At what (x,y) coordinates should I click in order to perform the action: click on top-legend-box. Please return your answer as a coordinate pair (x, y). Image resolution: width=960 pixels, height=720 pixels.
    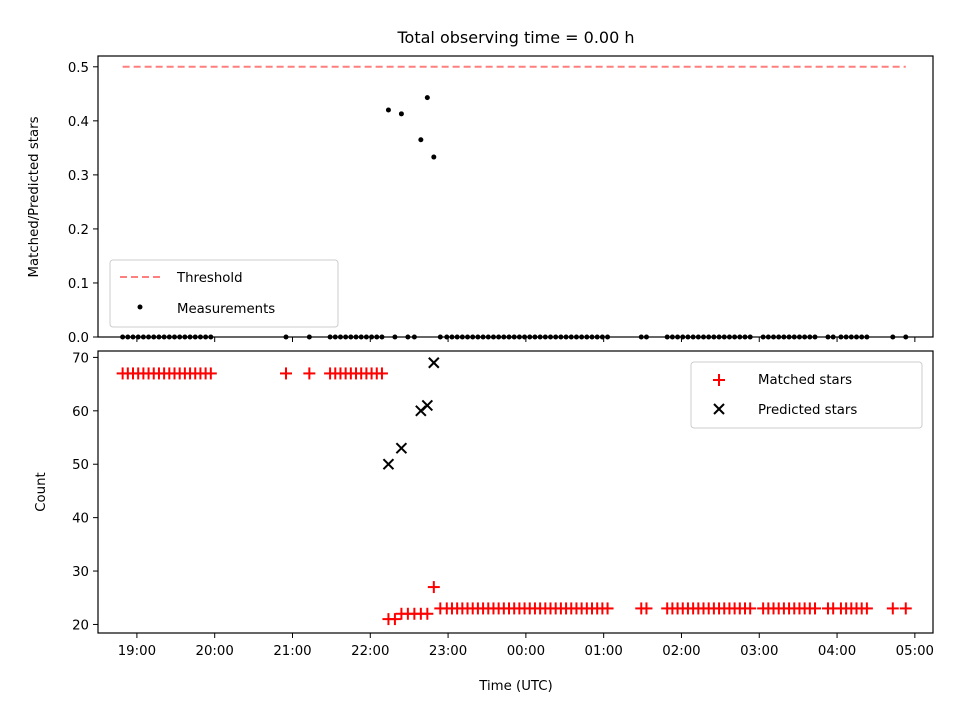
    Looking at the image, I should click on (224, 293).